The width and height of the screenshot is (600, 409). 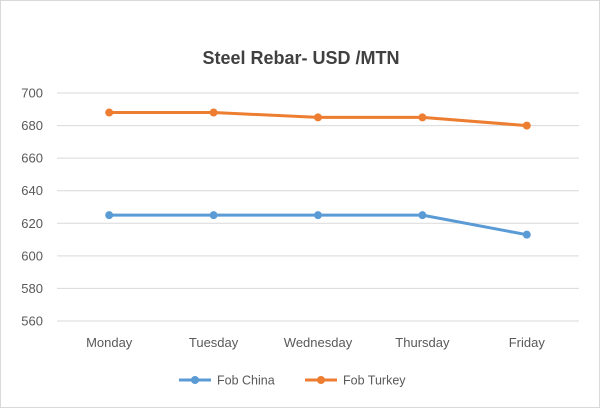 I want to click on series-fob-turkey, so click(x=318, y=119).